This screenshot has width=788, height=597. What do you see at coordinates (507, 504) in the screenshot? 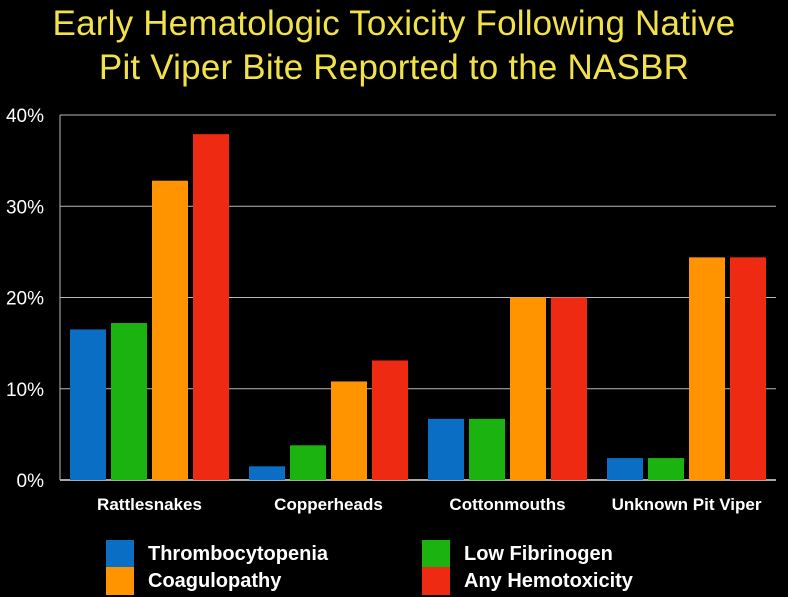
I see `x-tick-label: Cottonmouths` at bounding box center [507, 504].